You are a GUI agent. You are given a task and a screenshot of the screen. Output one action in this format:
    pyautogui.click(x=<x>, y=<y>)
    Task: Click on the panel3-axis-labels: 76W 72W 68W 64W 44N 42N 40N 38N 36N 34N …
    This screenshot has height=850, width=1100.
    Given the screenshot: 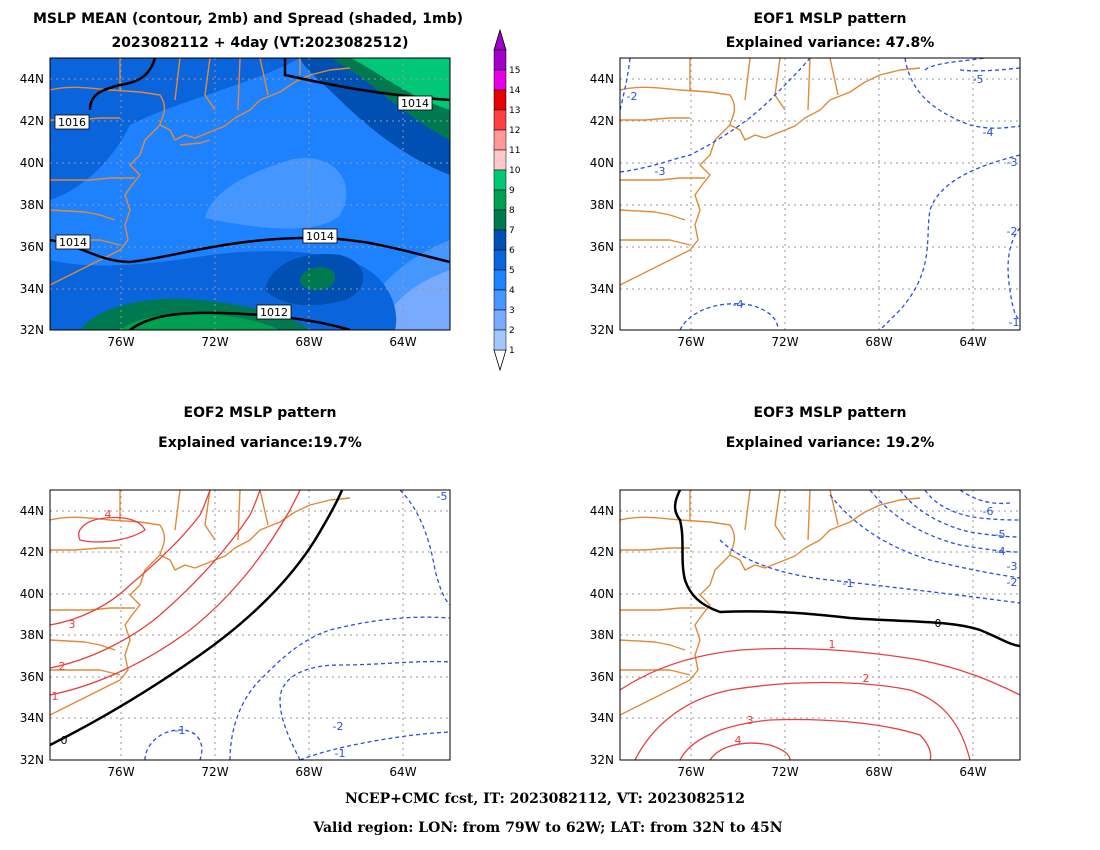 What is the action you would take?
    pyautogui.click(x=218, y=641)
    